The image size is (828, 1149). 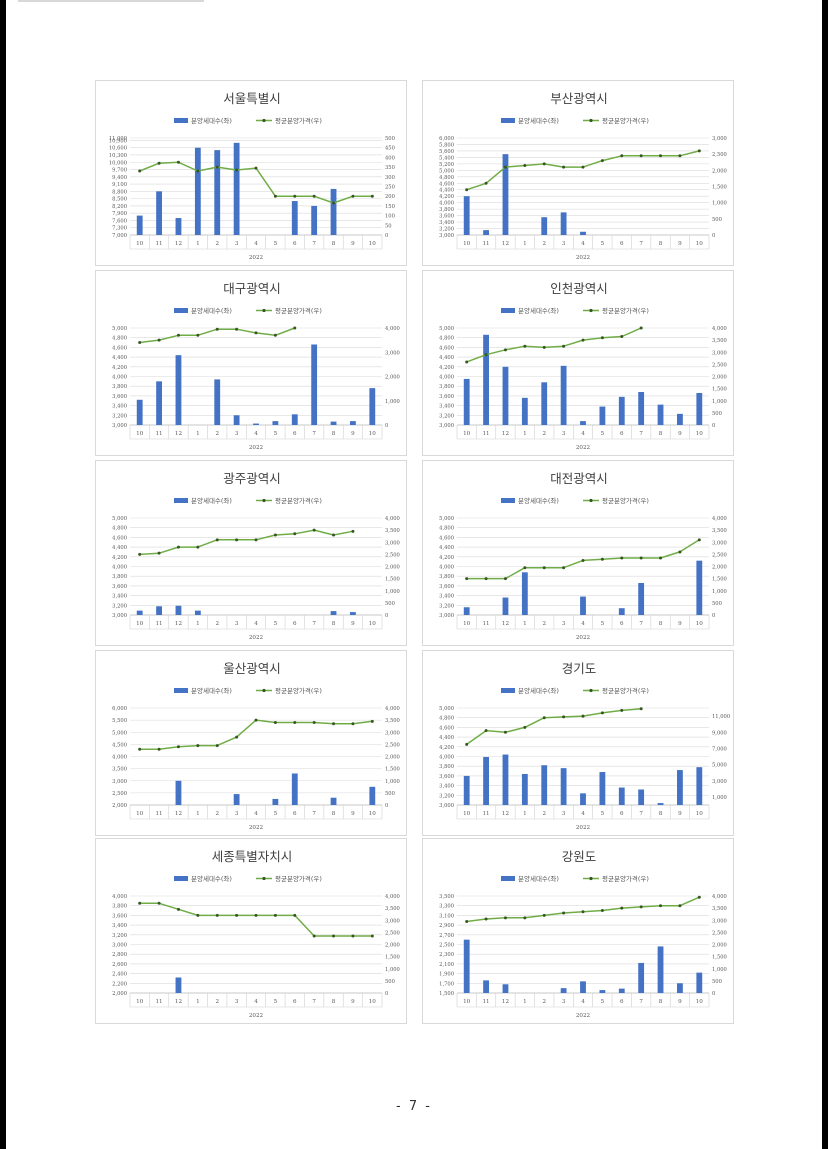 I want to click on legend-bar-swatch, so click(x=508, y=120).